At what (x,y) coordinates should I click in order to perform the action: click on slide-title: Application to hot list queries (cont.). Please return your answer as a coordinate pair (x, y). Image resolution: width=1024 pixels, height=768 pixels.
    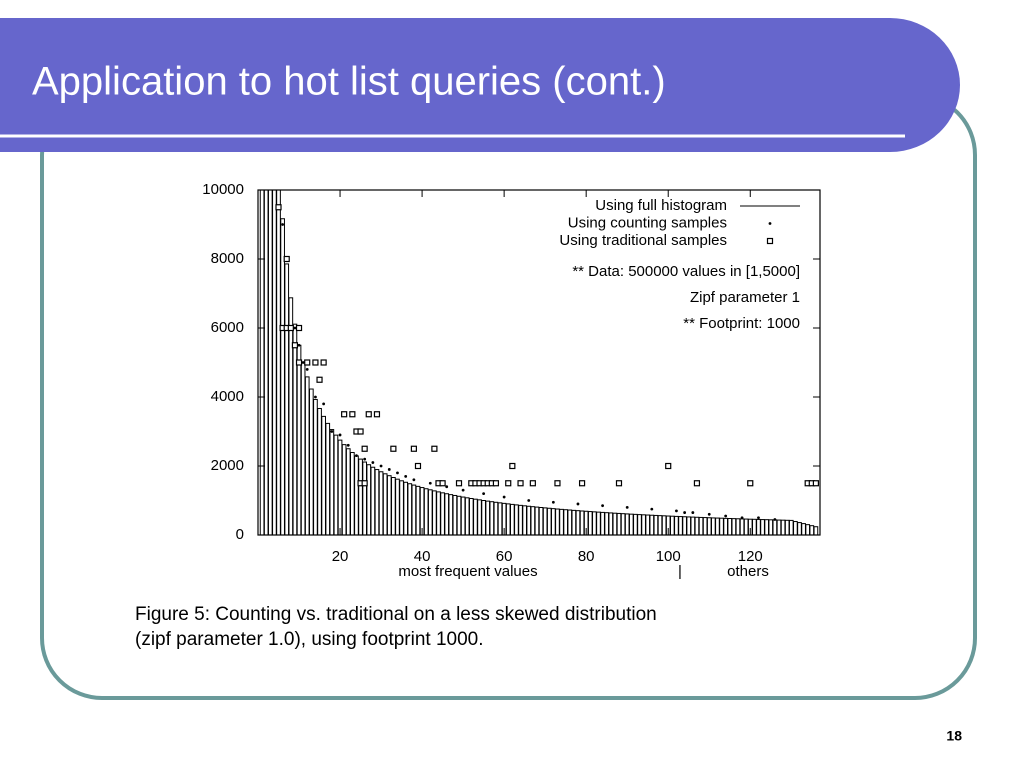
    Looking at the image, I should click on (349, 82).